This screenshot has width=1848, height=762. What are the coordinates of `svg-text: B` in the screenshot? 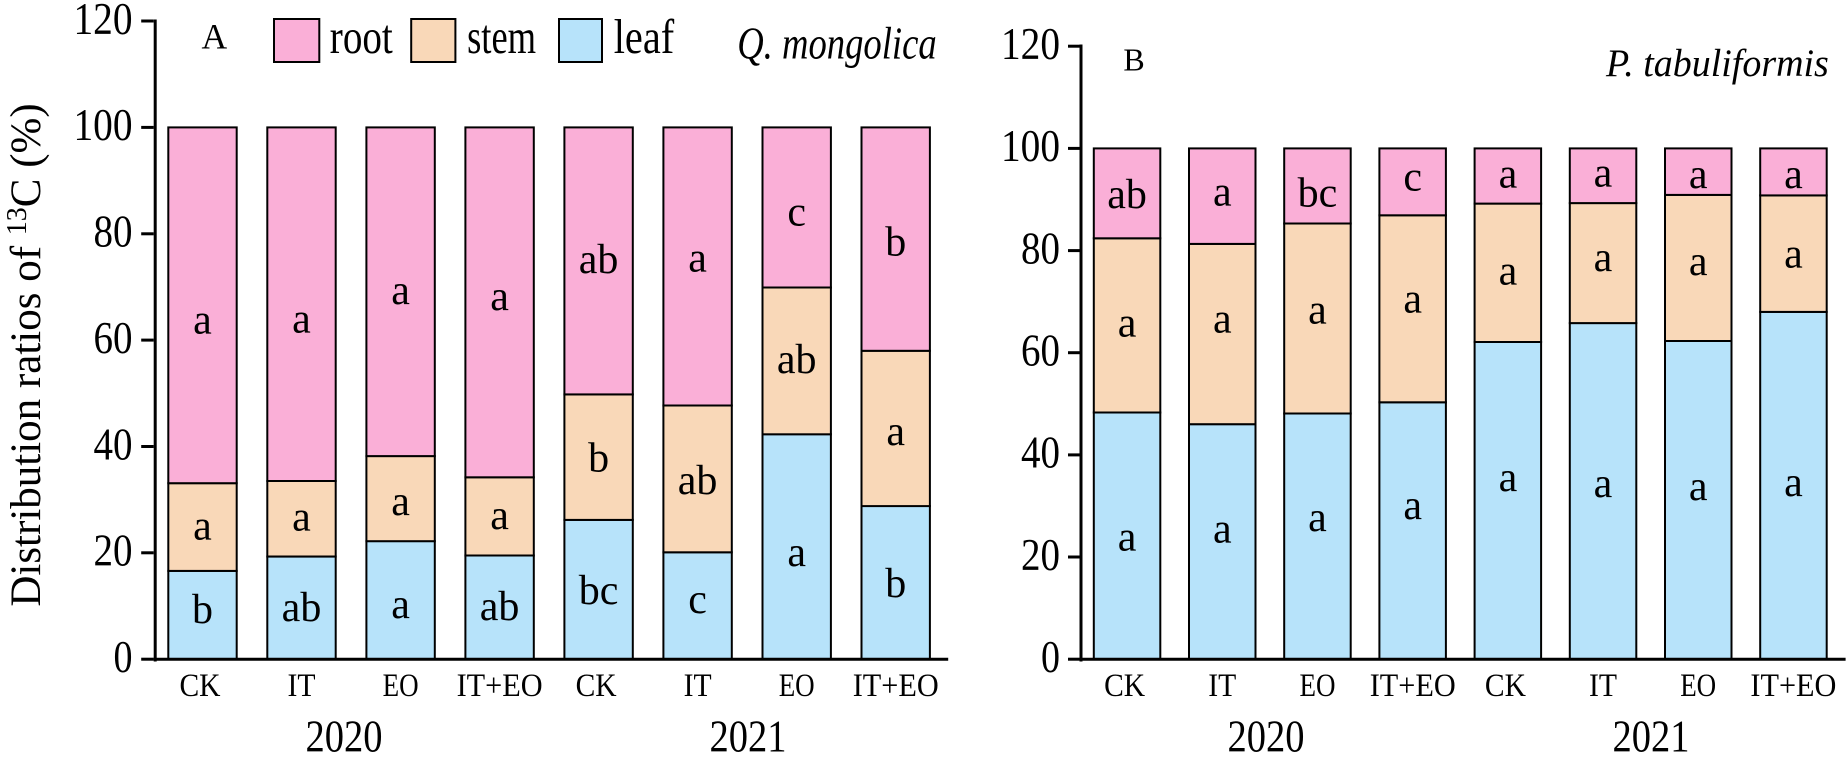 It's located at (1133, 59).